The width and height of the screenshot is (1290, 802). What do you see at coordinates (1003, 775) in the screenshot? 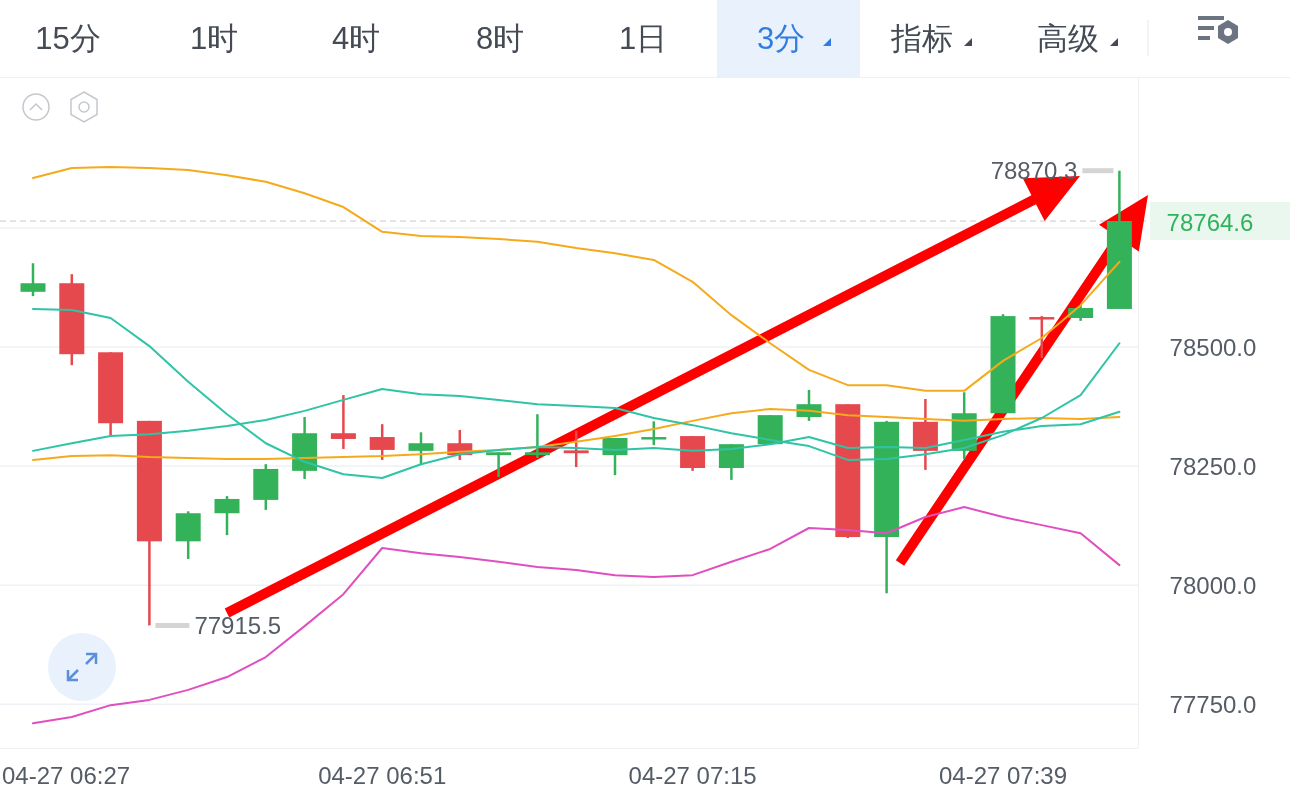
I see `x-tick-label: 04-27 07:39` at bounding box center [1003, 775].